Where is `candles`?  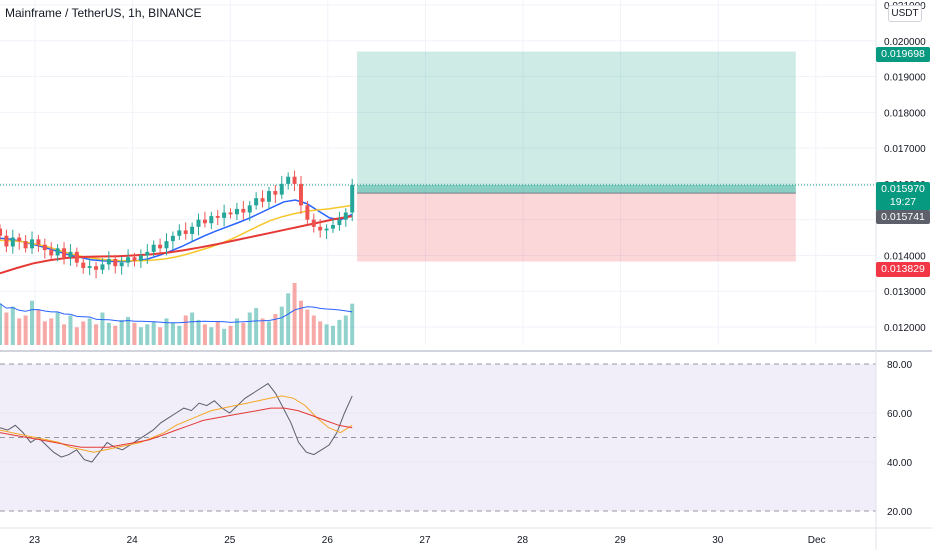
candles is located at coordinates (177, 224).